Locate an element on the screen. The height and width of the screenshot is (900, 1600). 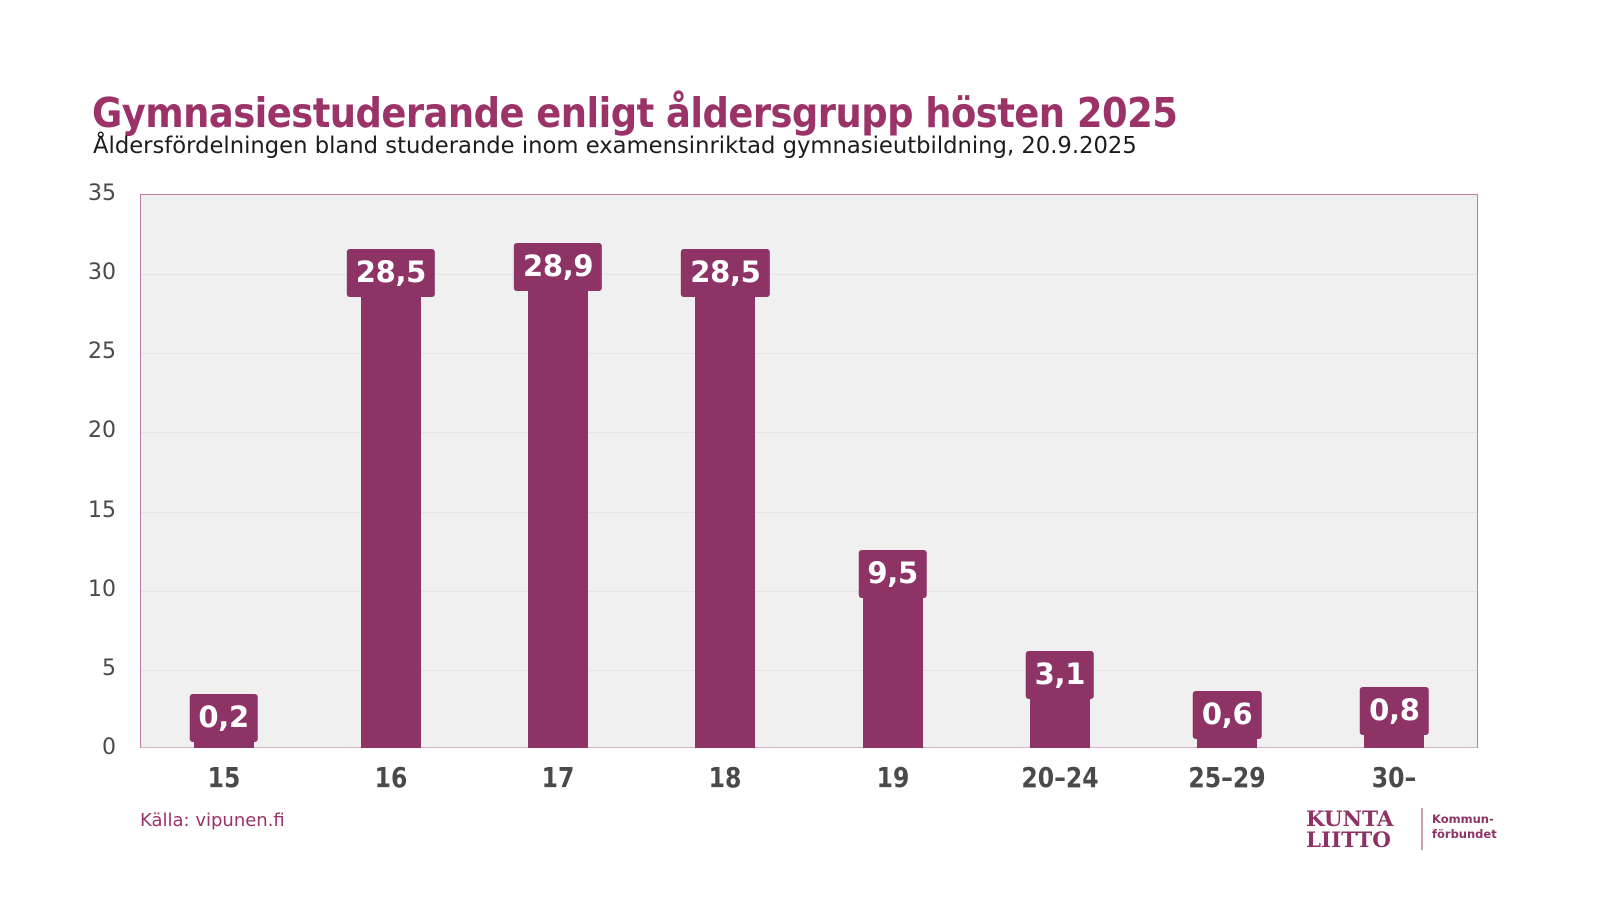
y-axis-tick-label: 5 is located at coordinates (109, 668).